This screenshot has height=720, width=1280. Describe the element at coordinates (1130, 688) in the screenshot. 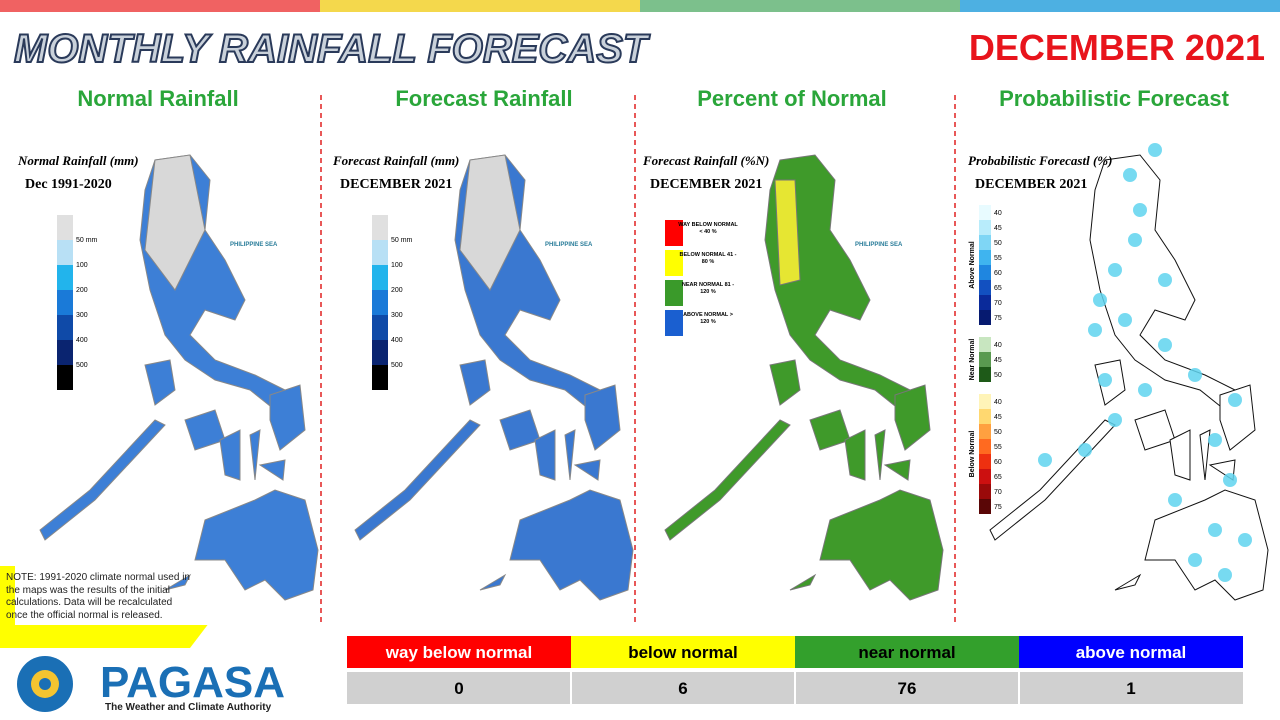

I see `table-count: 1` at that location.